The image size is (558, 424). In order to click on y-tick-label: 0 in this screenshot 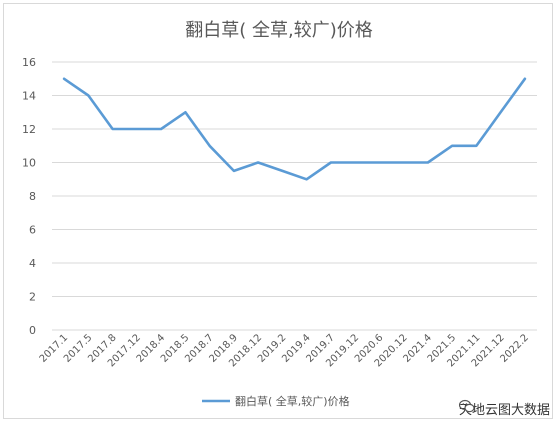, I will do `click(32, 330)`.